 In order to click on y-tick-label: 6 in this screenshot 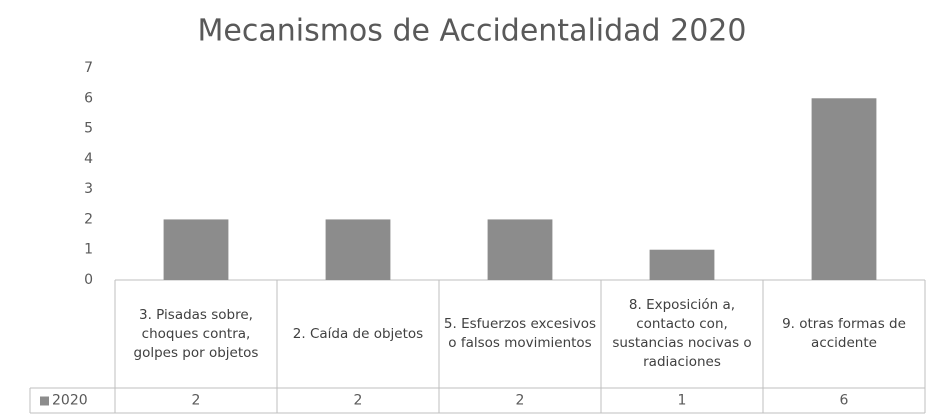, I will do `click(88, 98)`.